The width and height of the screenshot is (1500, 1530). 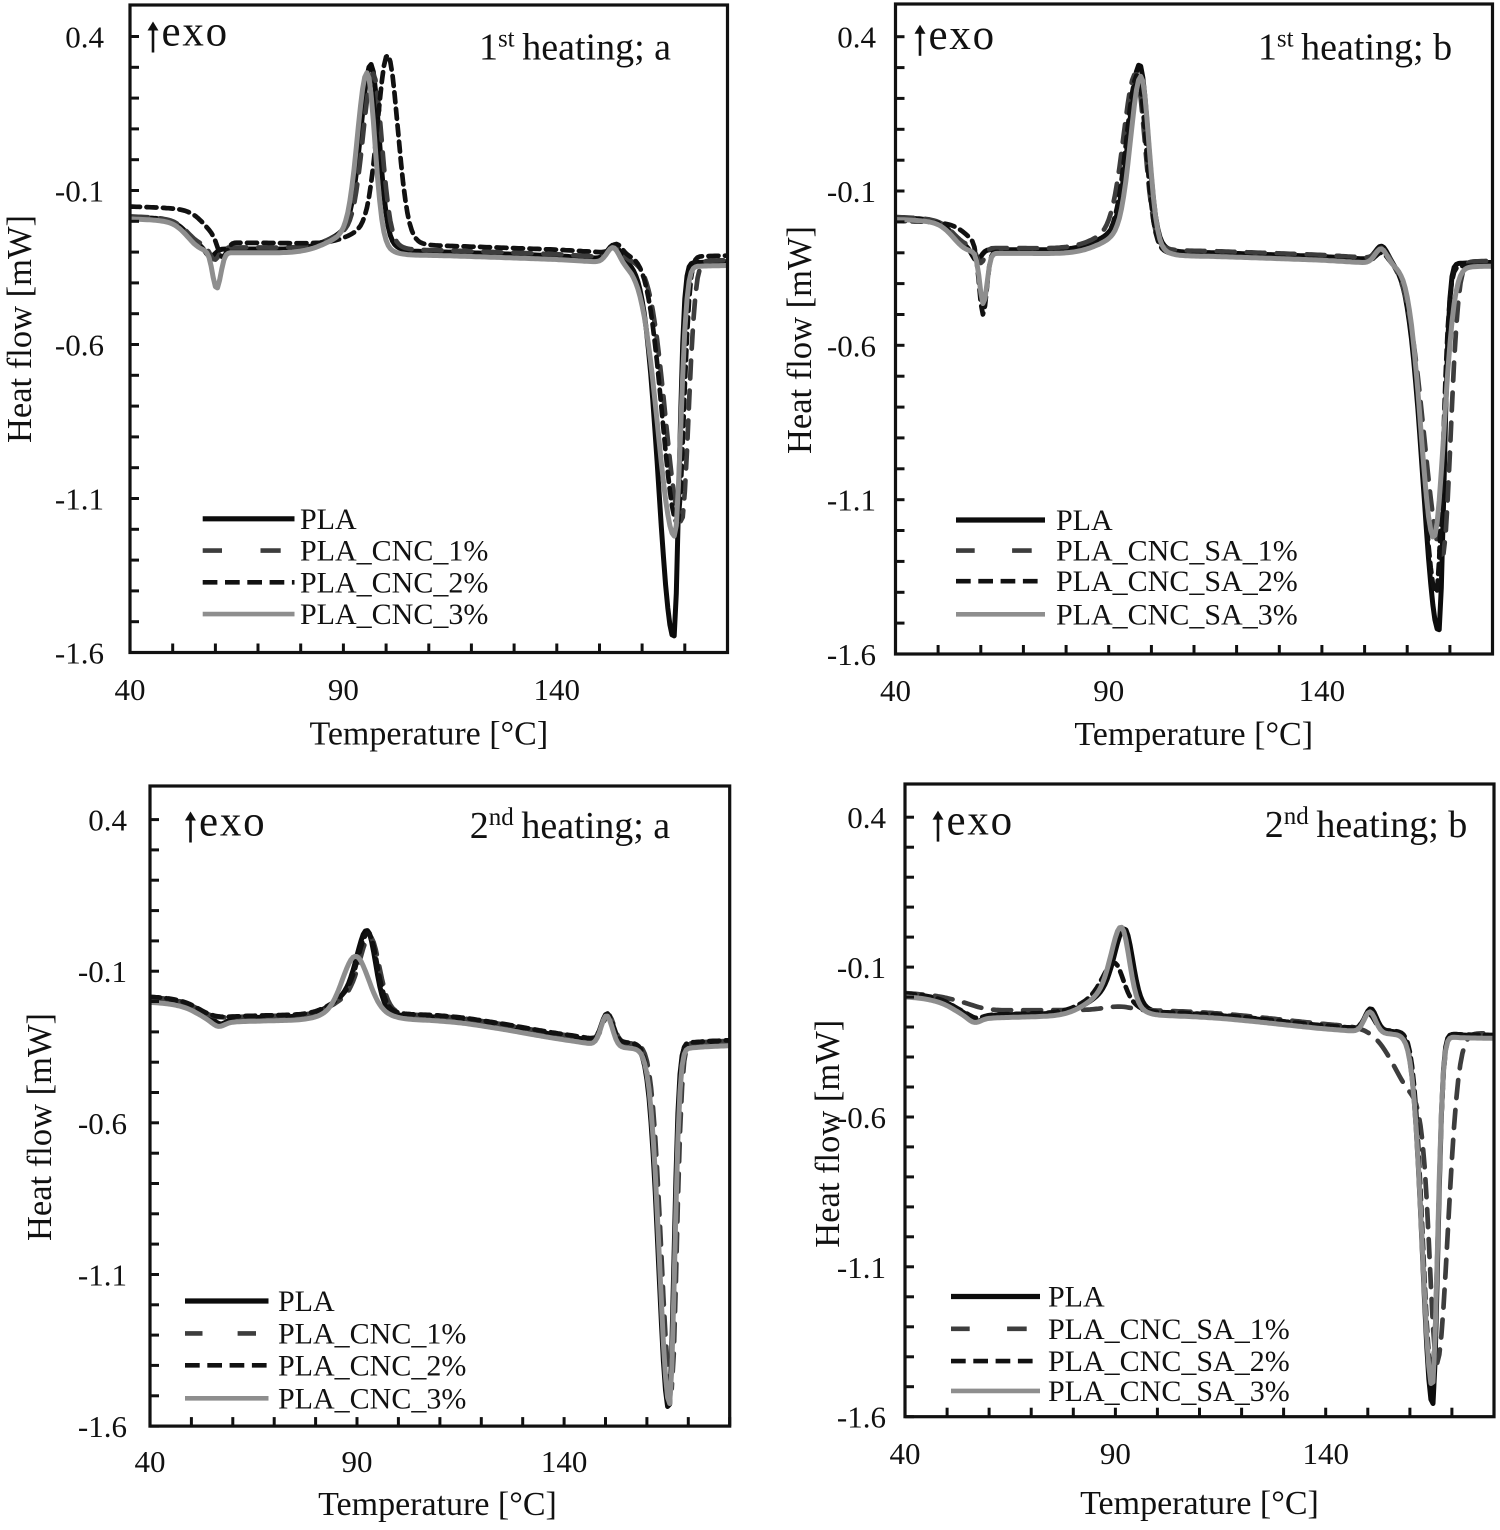 I want to click on svg-text: 2nd heating; b, so click(x=1366, y=824).